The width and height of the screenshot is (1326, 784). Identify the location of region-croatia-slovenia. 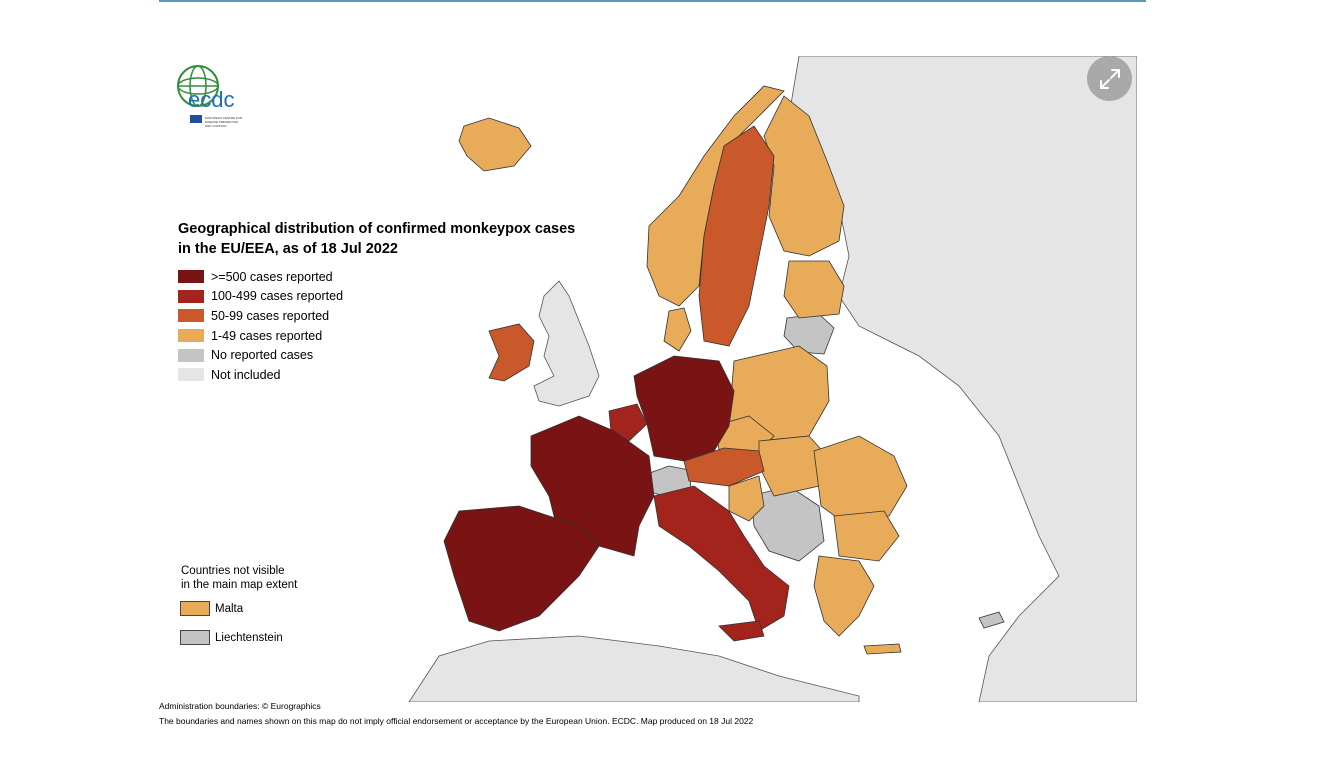
(746, 498).